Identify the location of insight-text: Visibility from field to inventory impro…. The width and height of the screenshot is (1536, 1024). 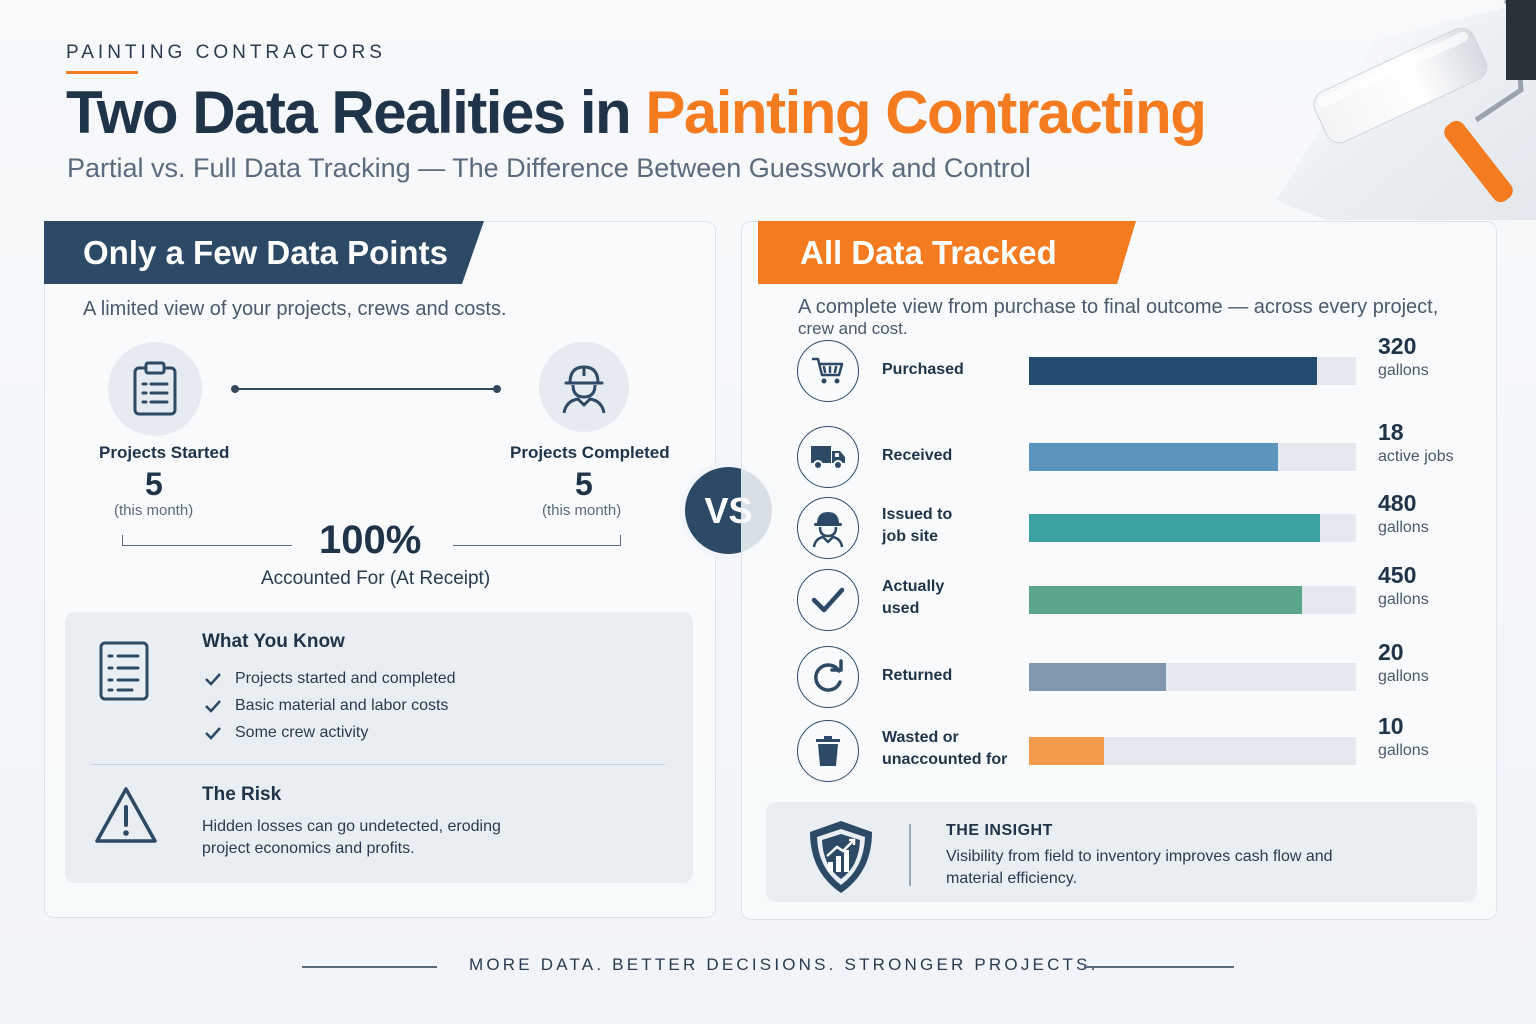
(1139, 867).